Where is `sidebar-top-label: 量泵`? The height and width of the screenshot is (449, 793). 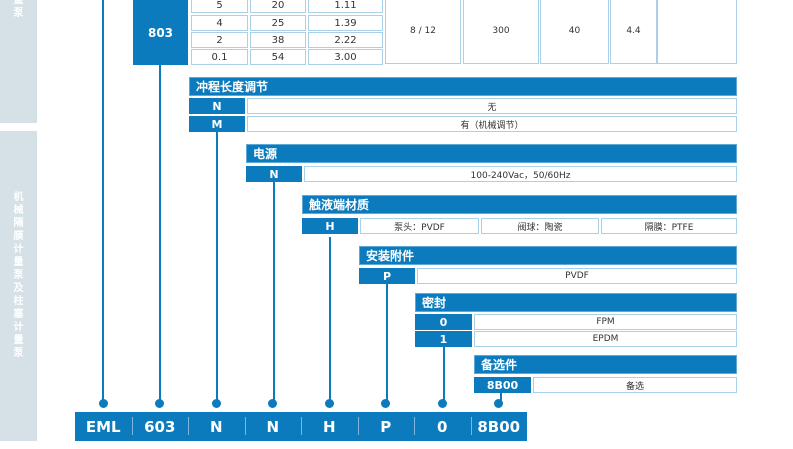 sidebar-top-label: 量泵 is located at coordinates (18, 9).